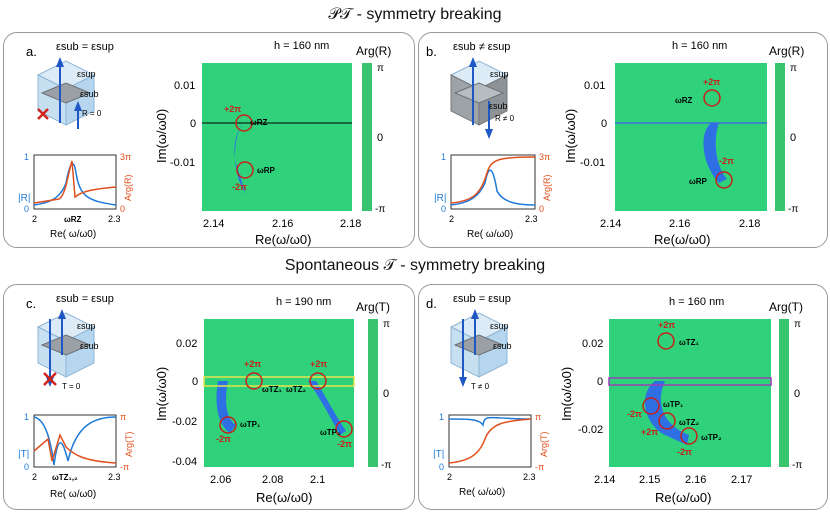 Image resolution: width=830 pixels, height=512 pixels. I want to click on map-a-ytick-1: 0, so click(193, 124).